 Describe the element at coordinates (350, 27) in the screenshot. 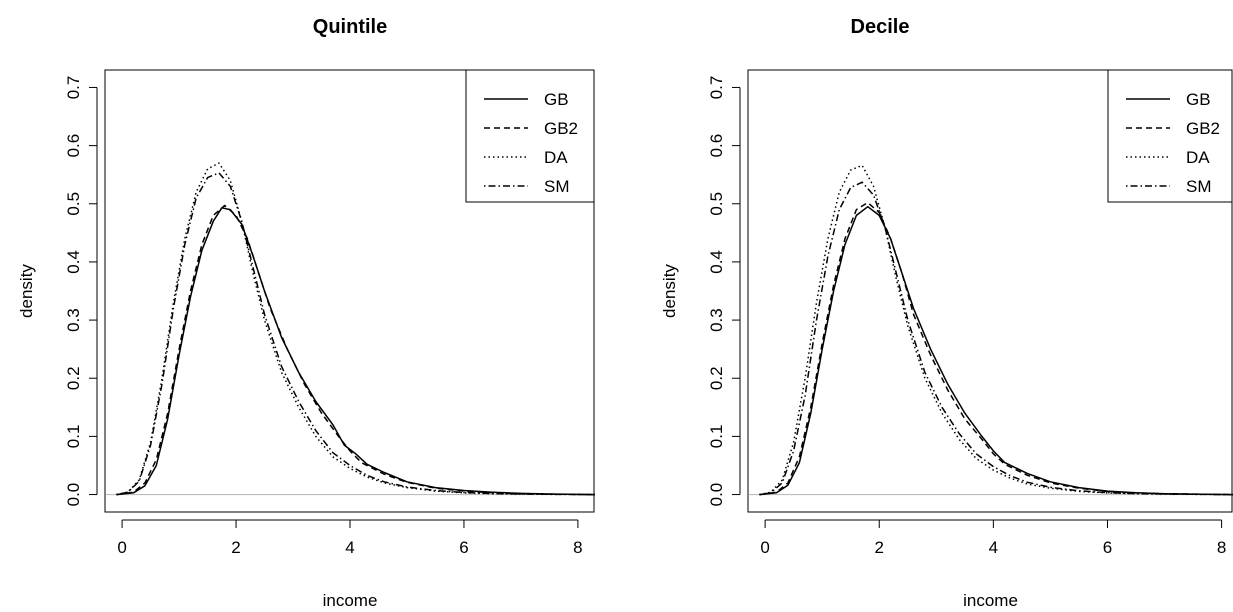

I see `chart-title: Quintile` at that location.